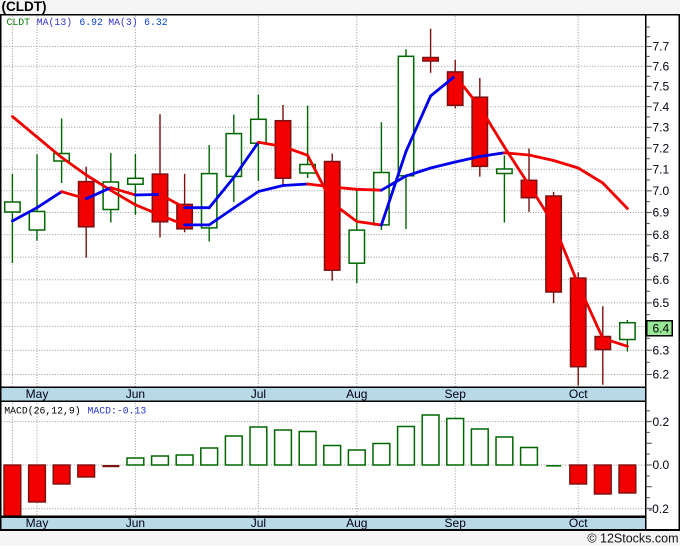  What do you see at coordinates (54, 22) in the screenshot?
I see `svg-text: MA(13)` at bounding box center [54, 22].